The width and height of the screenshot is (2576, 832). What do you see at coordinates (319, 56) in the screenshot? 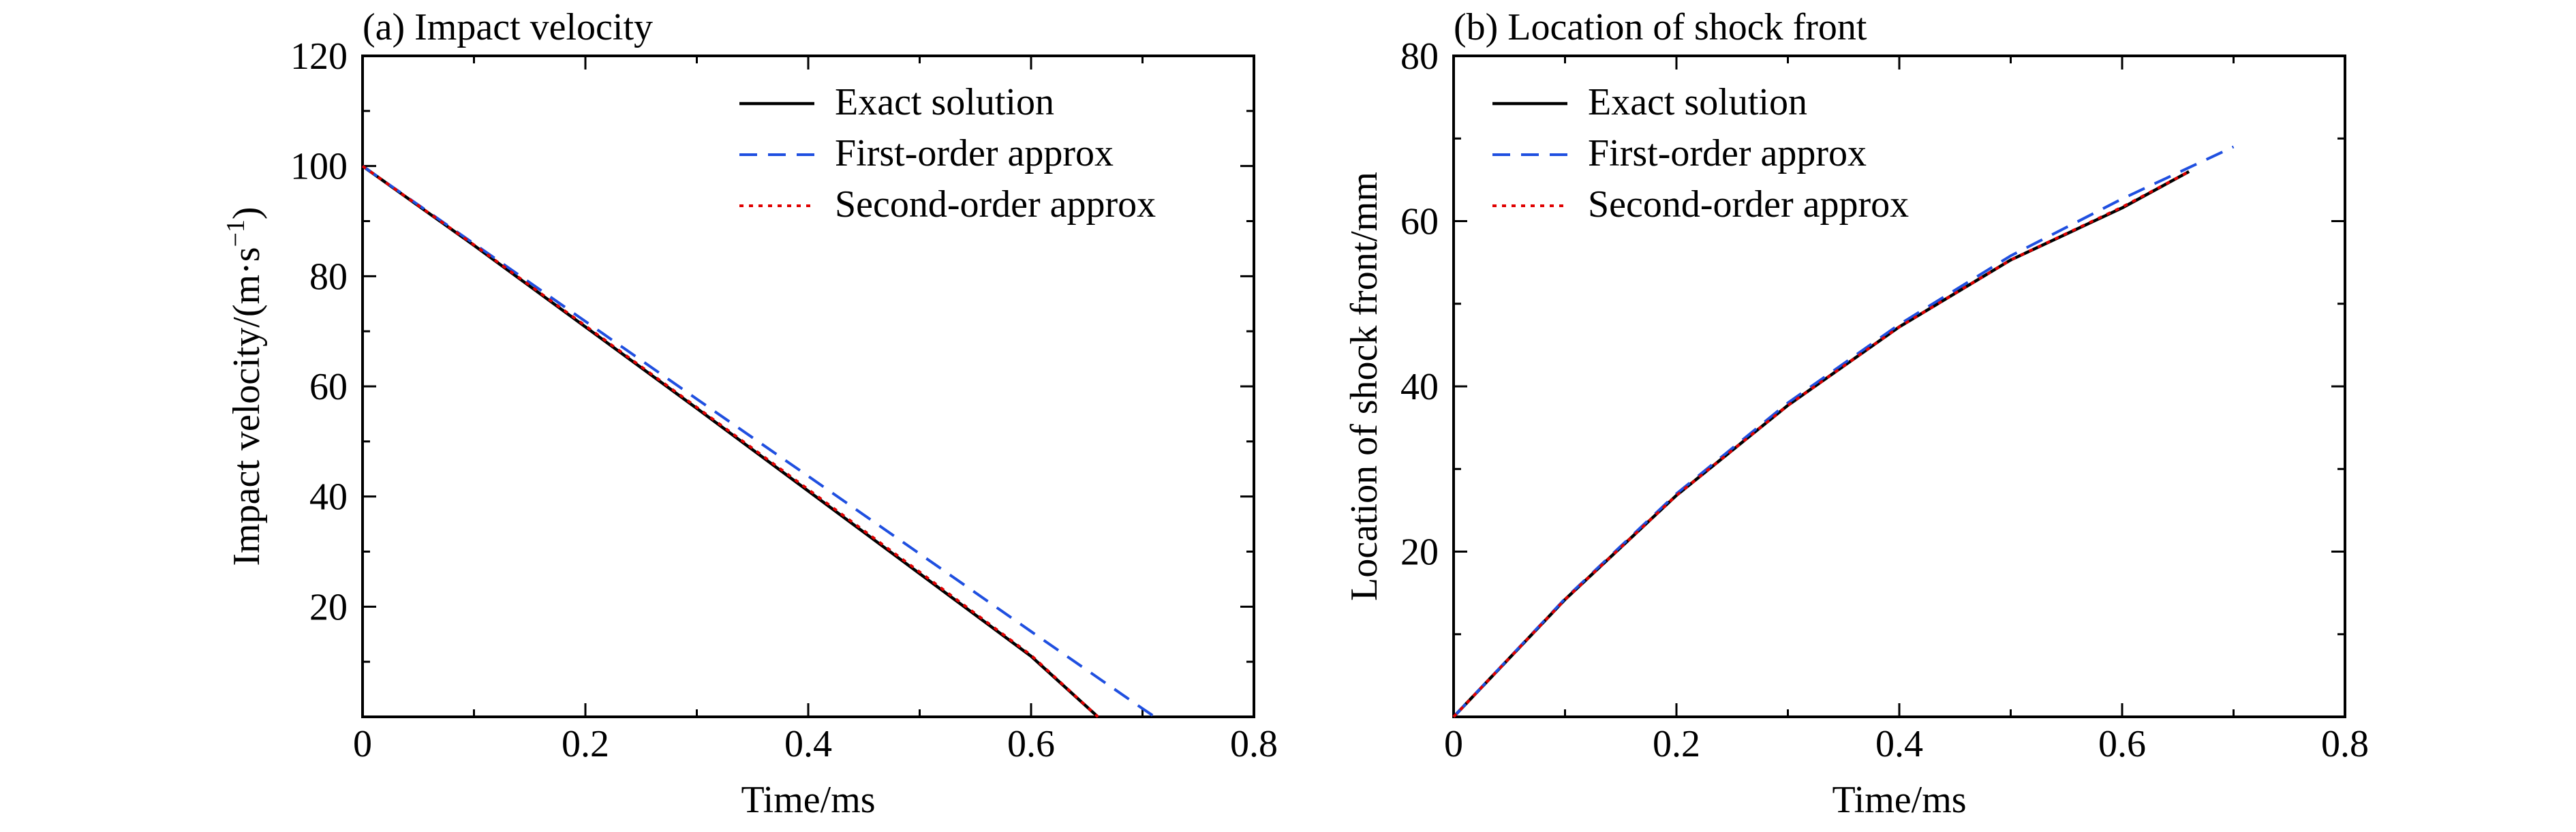
I see `y-tick-label: 120` at bounding box center [319, 56].